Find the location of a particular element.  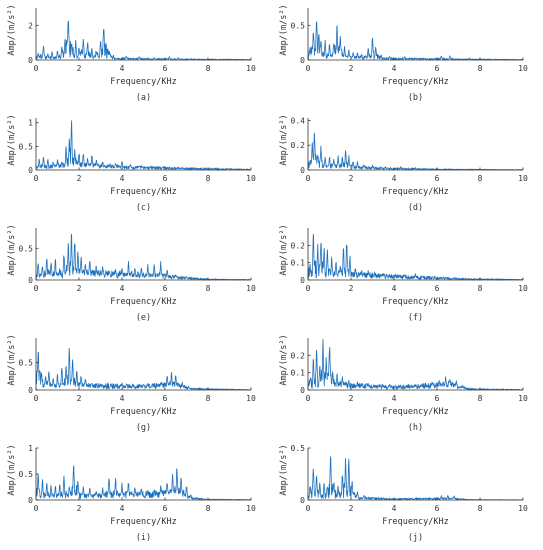

subplot-caption: (j) is located at coordinates (415, 538).